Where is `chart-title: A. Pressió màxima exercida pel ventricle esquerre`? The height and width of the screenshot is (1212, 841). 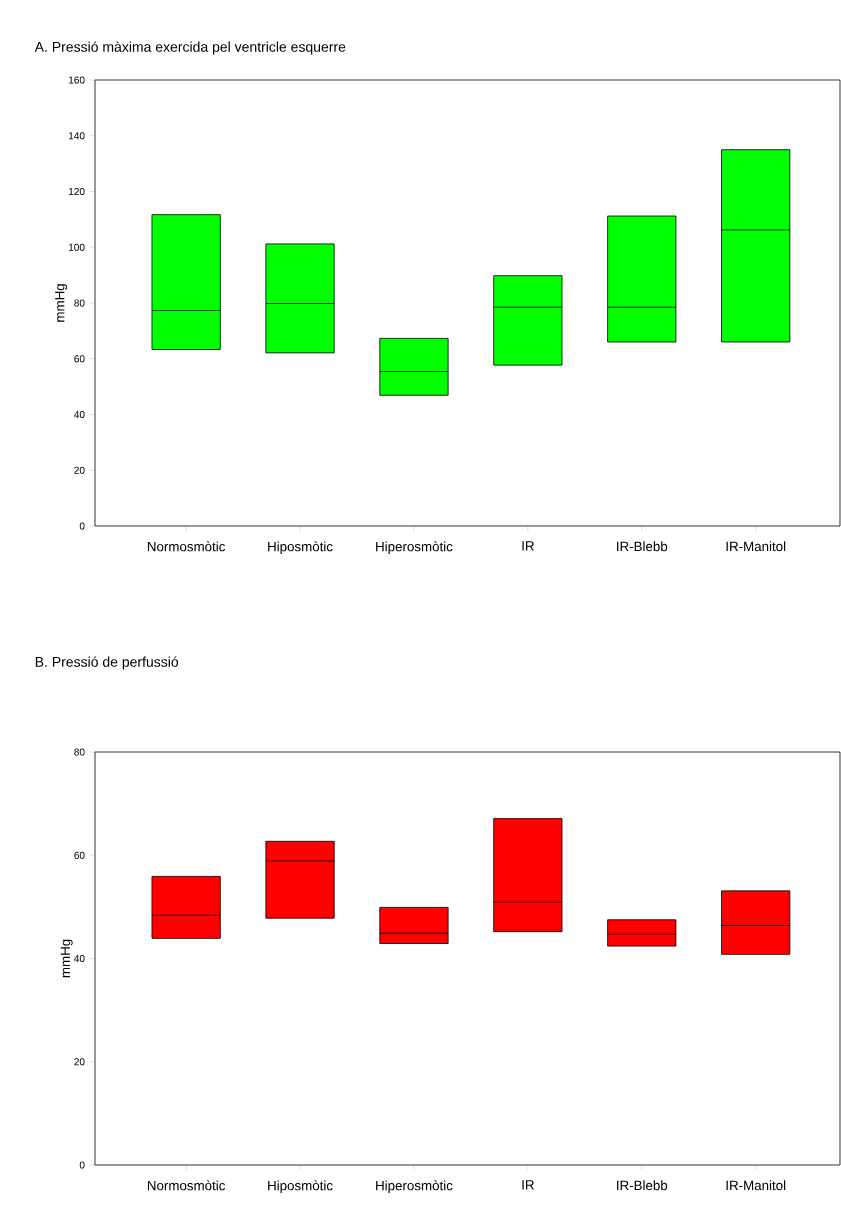
chart-title: A. Pressió màxima exercida pel ventricle esquerre is located at coordinates (190, 48).